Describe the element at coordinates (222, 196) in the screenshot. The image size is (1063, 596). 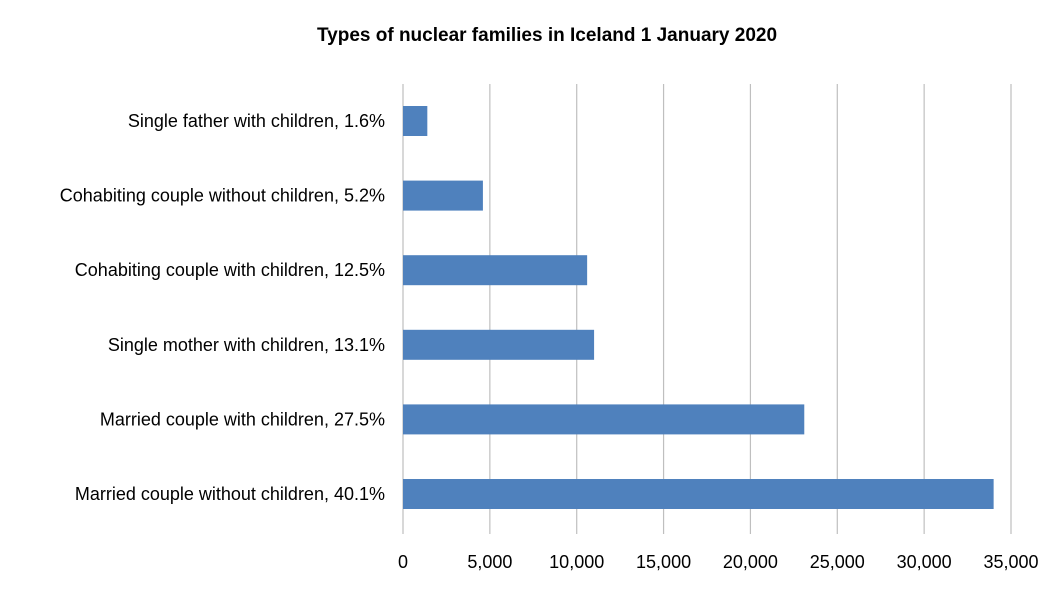
I see `category-label: Cohabiting couple without children, 5.2%` at that location.